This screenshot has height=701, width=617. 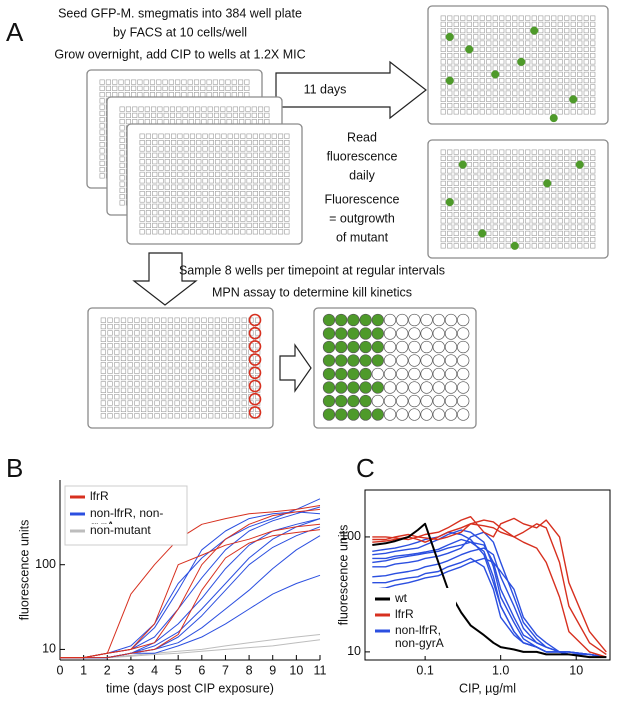 I want to click on positive-well, so click(x=579, y=164).